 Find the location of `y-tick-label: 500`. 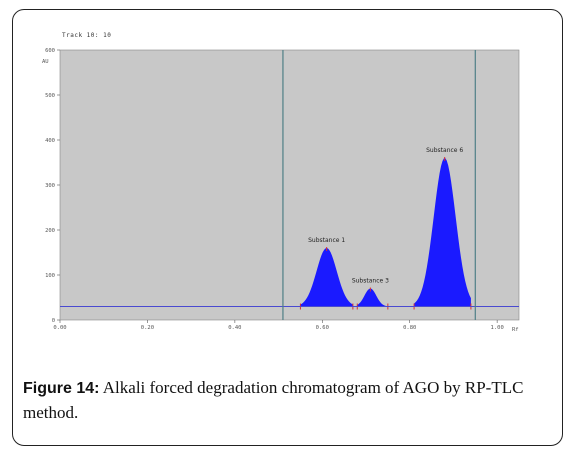

y-tick-label: 500 is located at coordinates (50, 96).